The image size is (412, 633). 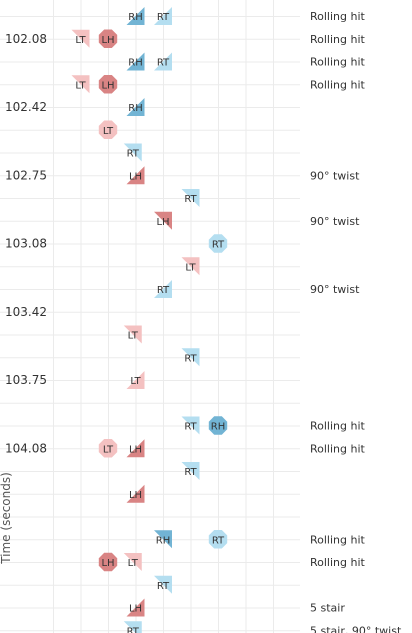 I want to click on y-tick-label: 103.42, so click(x=26, y=312).